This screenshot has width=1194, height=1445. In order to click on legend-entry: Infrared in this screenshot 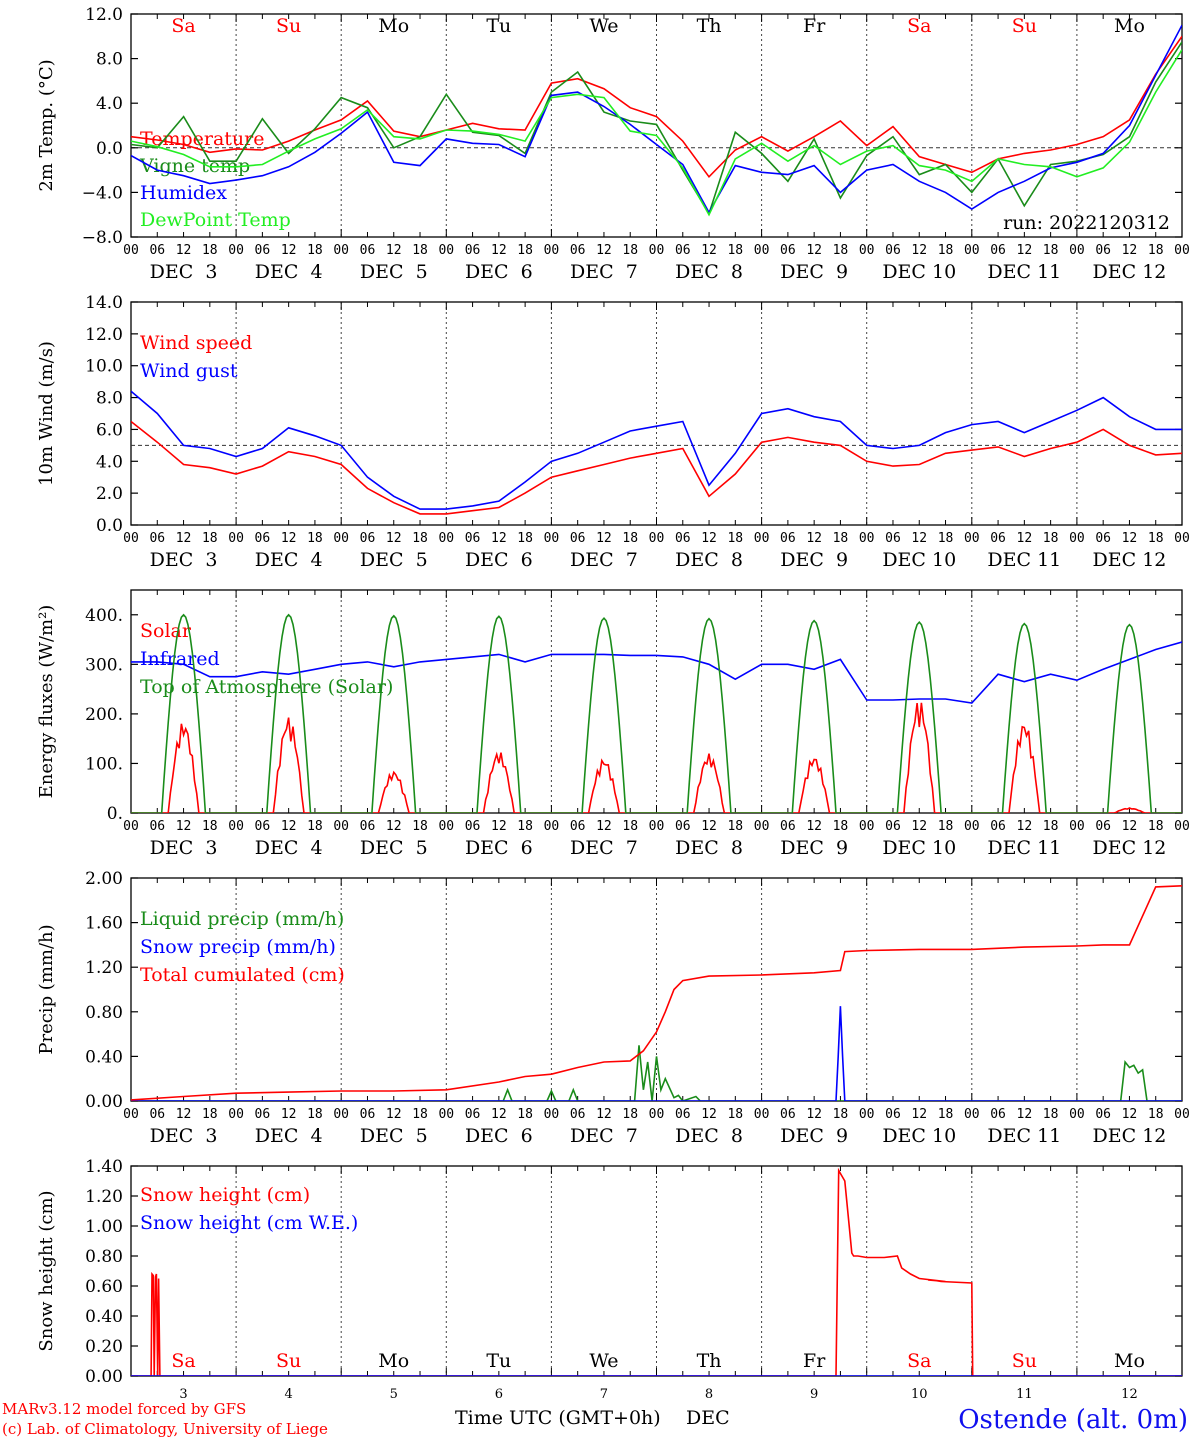, I will do `click(180, 659)`.